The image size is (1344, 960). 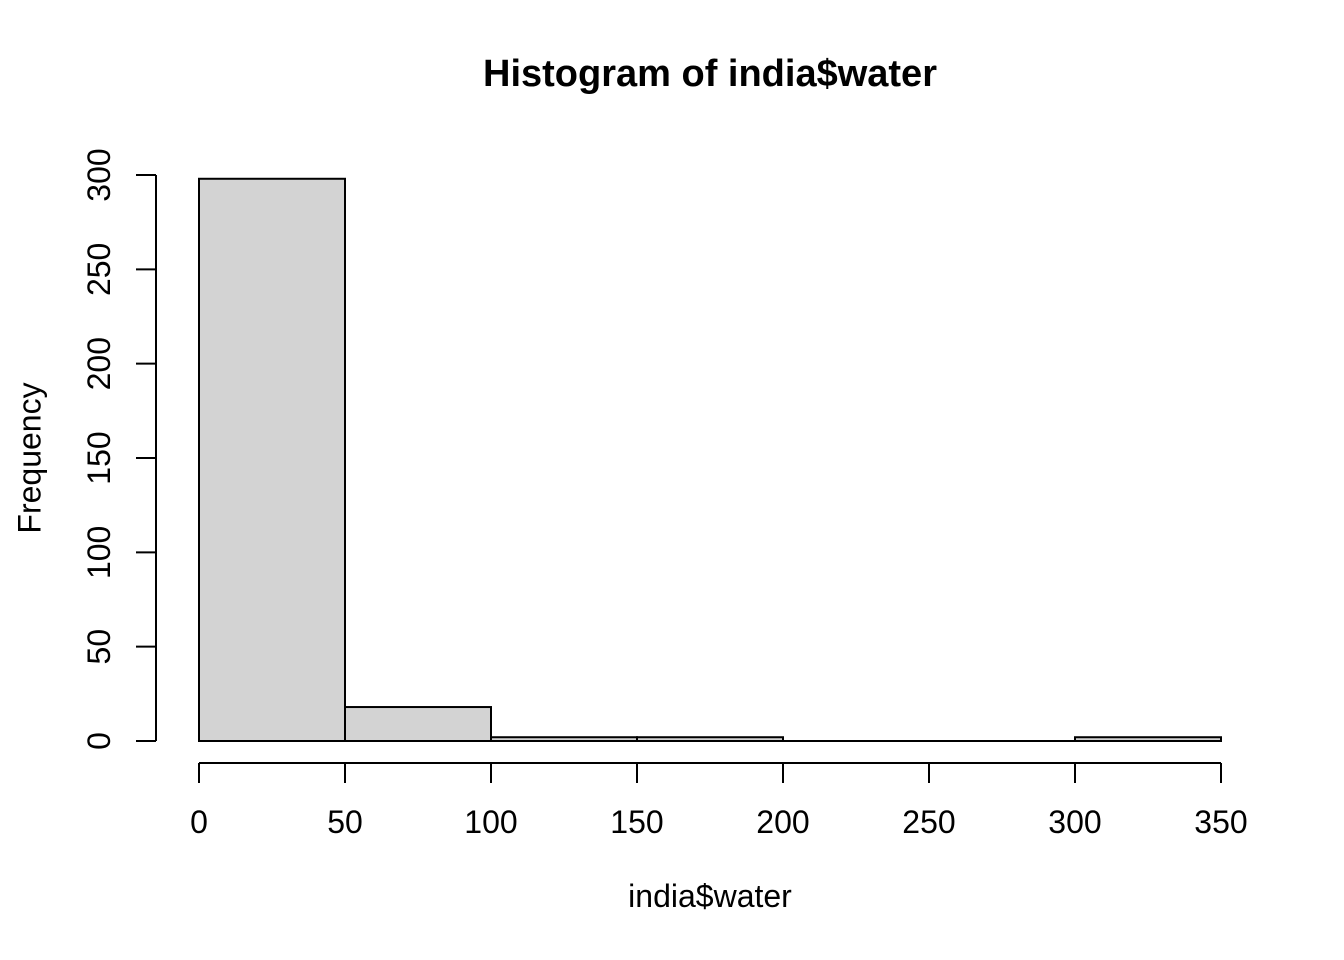 I want to click on x-tick-label: 250, so click(x=928, y=822).